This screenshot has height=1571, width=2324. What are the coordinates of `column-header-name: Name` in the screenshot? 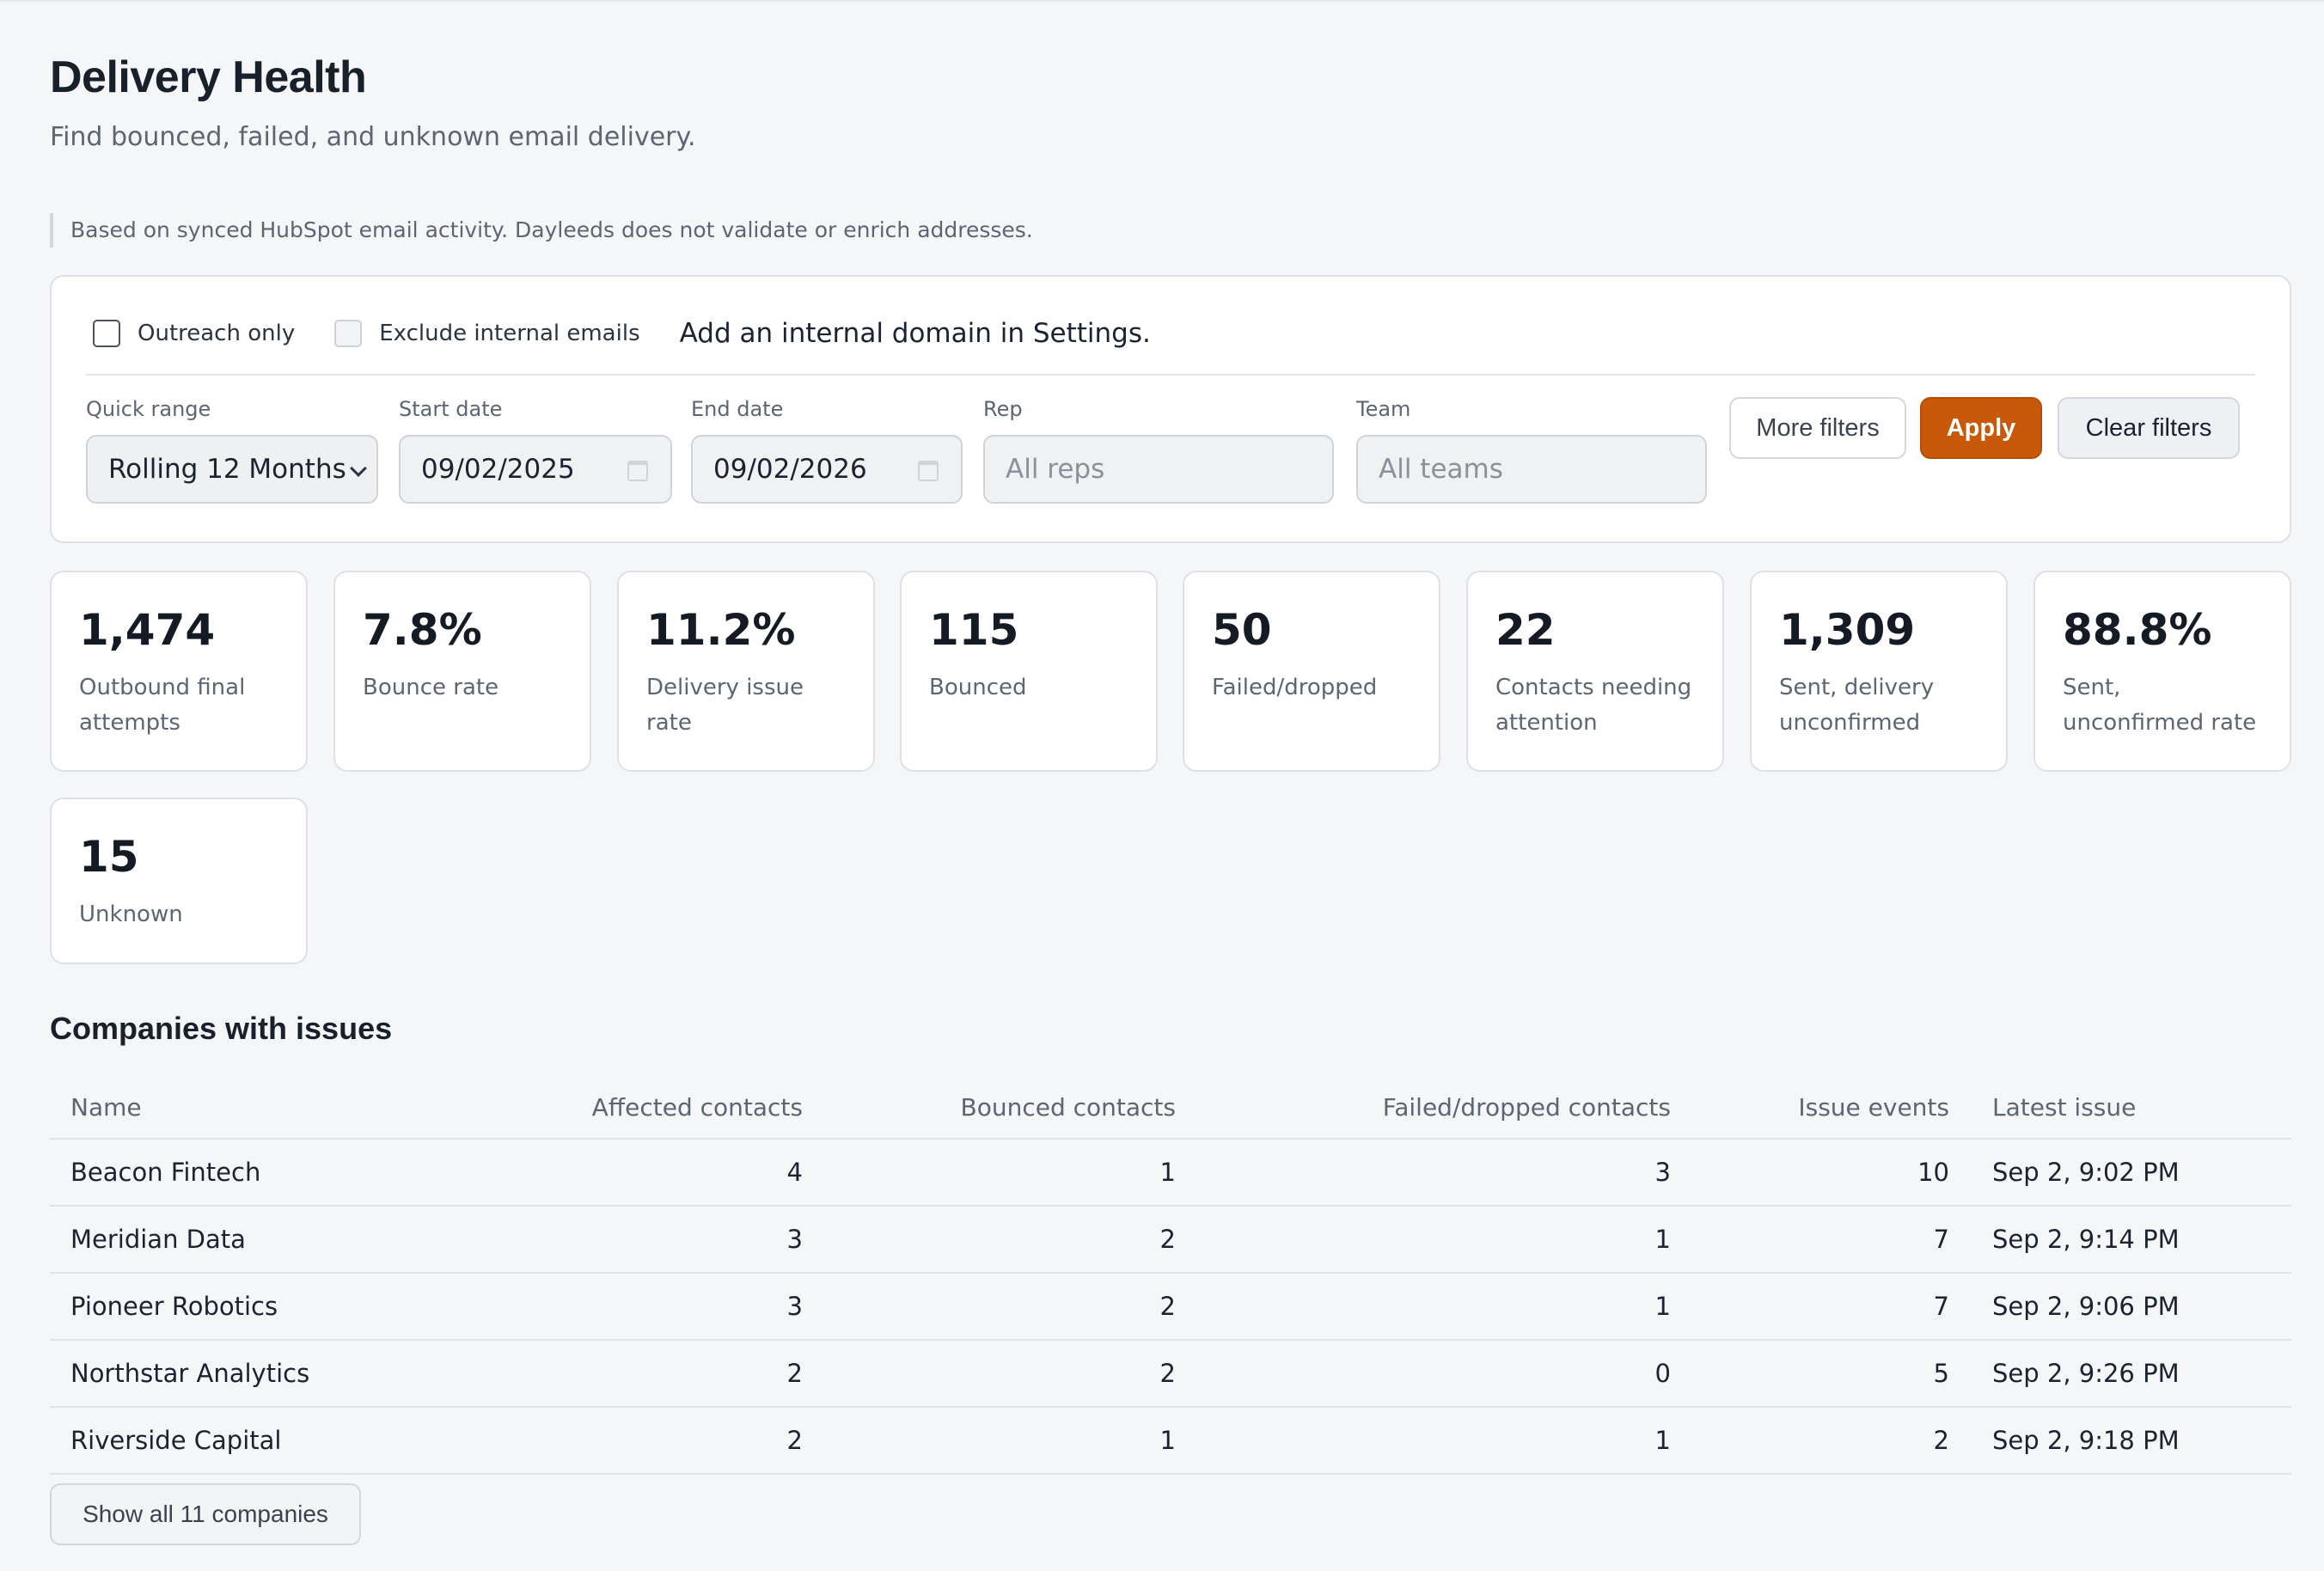 It's located at (106, 1107).